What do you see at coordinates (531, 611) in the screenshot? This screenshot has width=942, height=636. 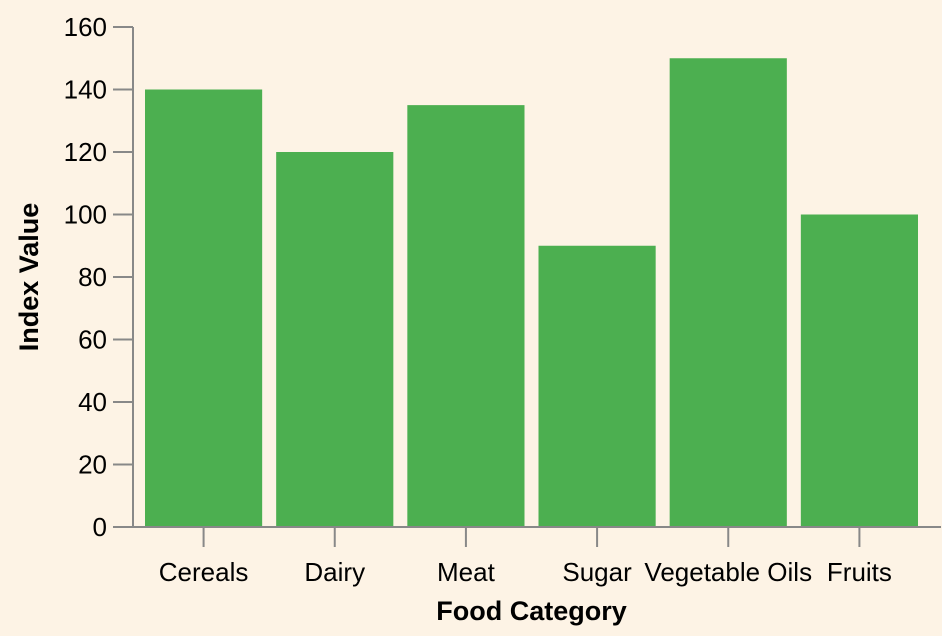 I see `x-axis-title: Food Category` at bounding box center [531, 611].